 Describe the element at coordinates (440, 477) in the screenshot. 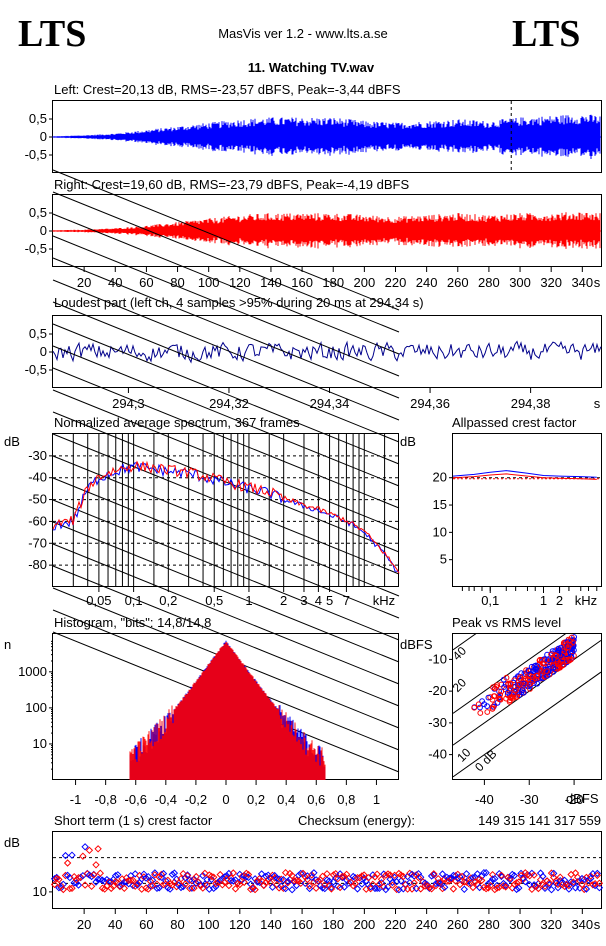

I see `allpassed-crest-ytick-label: 20` at that location.